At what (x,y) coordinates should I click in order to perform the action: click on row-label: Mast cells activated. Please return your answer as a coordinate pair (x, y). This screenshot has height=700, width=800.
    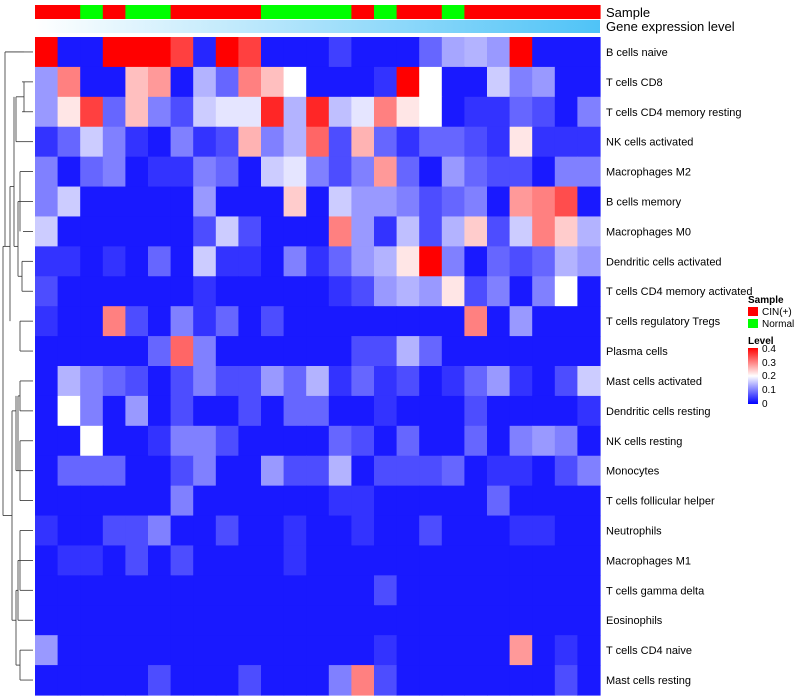
    Looking at the image, I should click on (654, 382).